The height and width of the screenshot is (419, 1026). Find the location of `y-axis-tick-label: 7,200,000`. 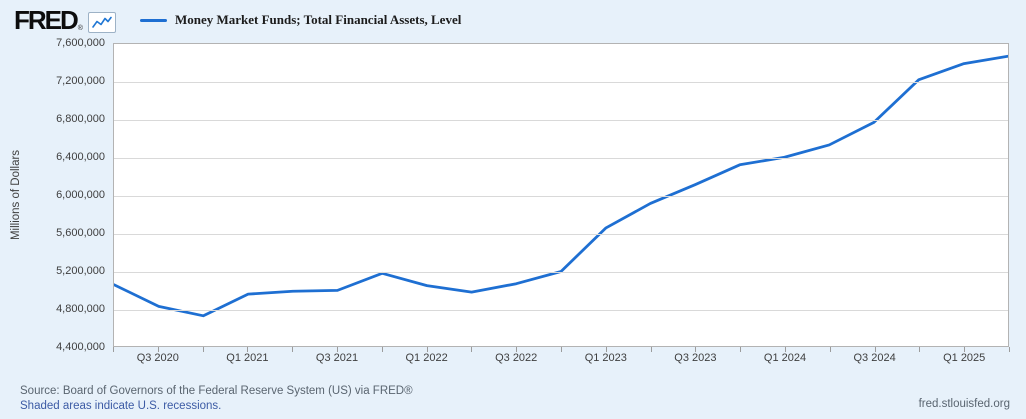

y-axis-tick-label: 7,200,000 is located at coordinates (80, 81).